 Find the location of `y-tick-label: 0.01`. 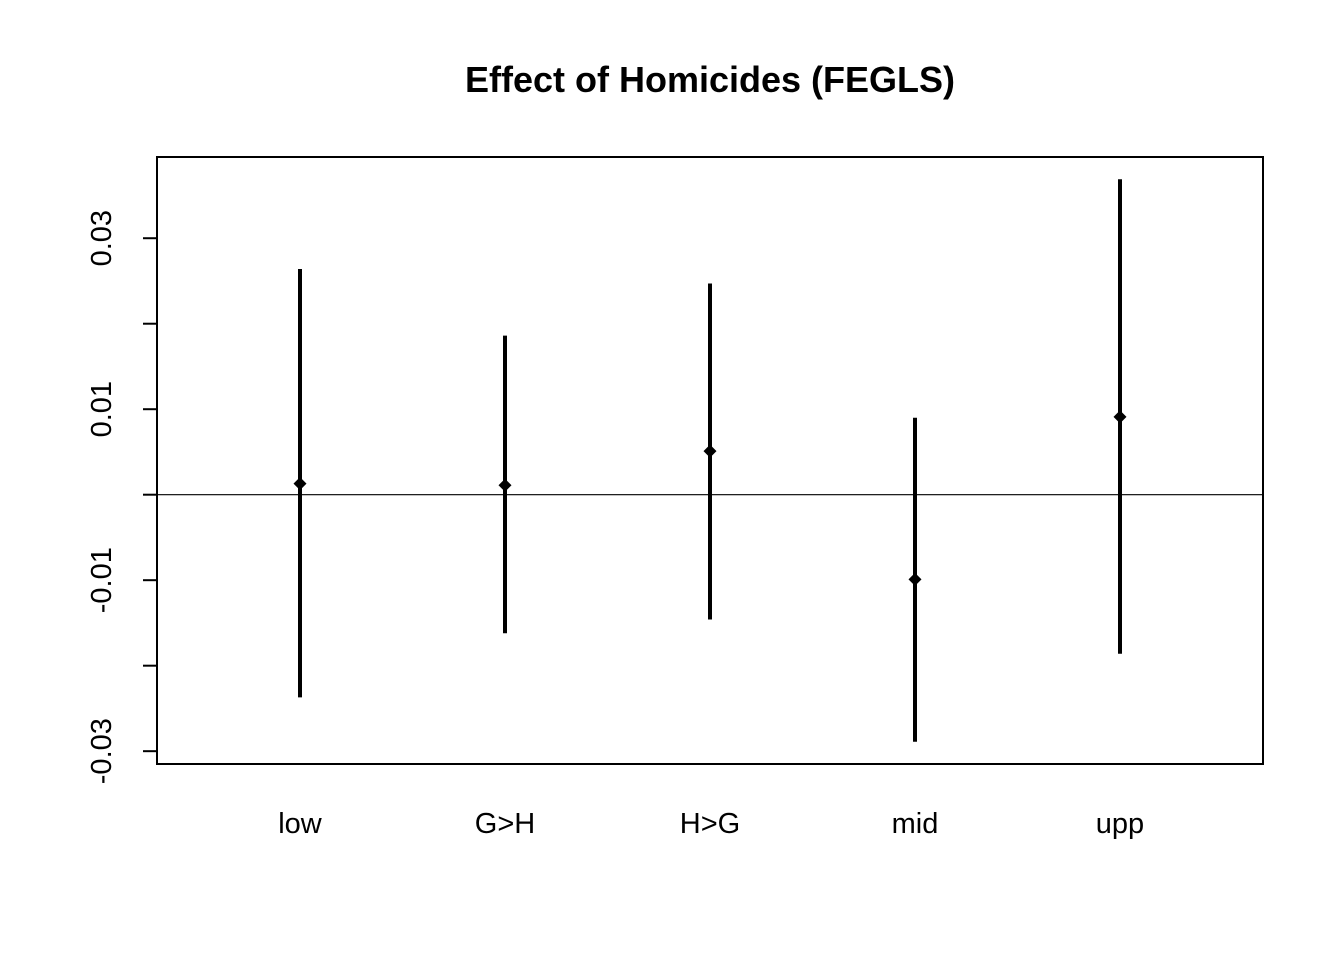

y-tick-label: 0.01 is located at coordinates (102, 409).